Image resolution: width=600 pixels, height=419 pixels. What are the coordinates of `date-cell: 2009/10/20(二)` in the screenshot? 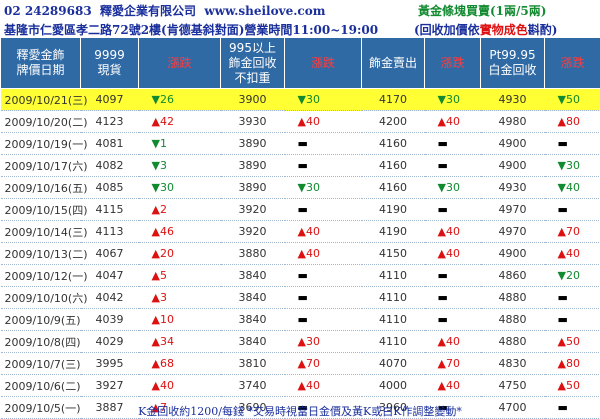 It's located at (41, 122).